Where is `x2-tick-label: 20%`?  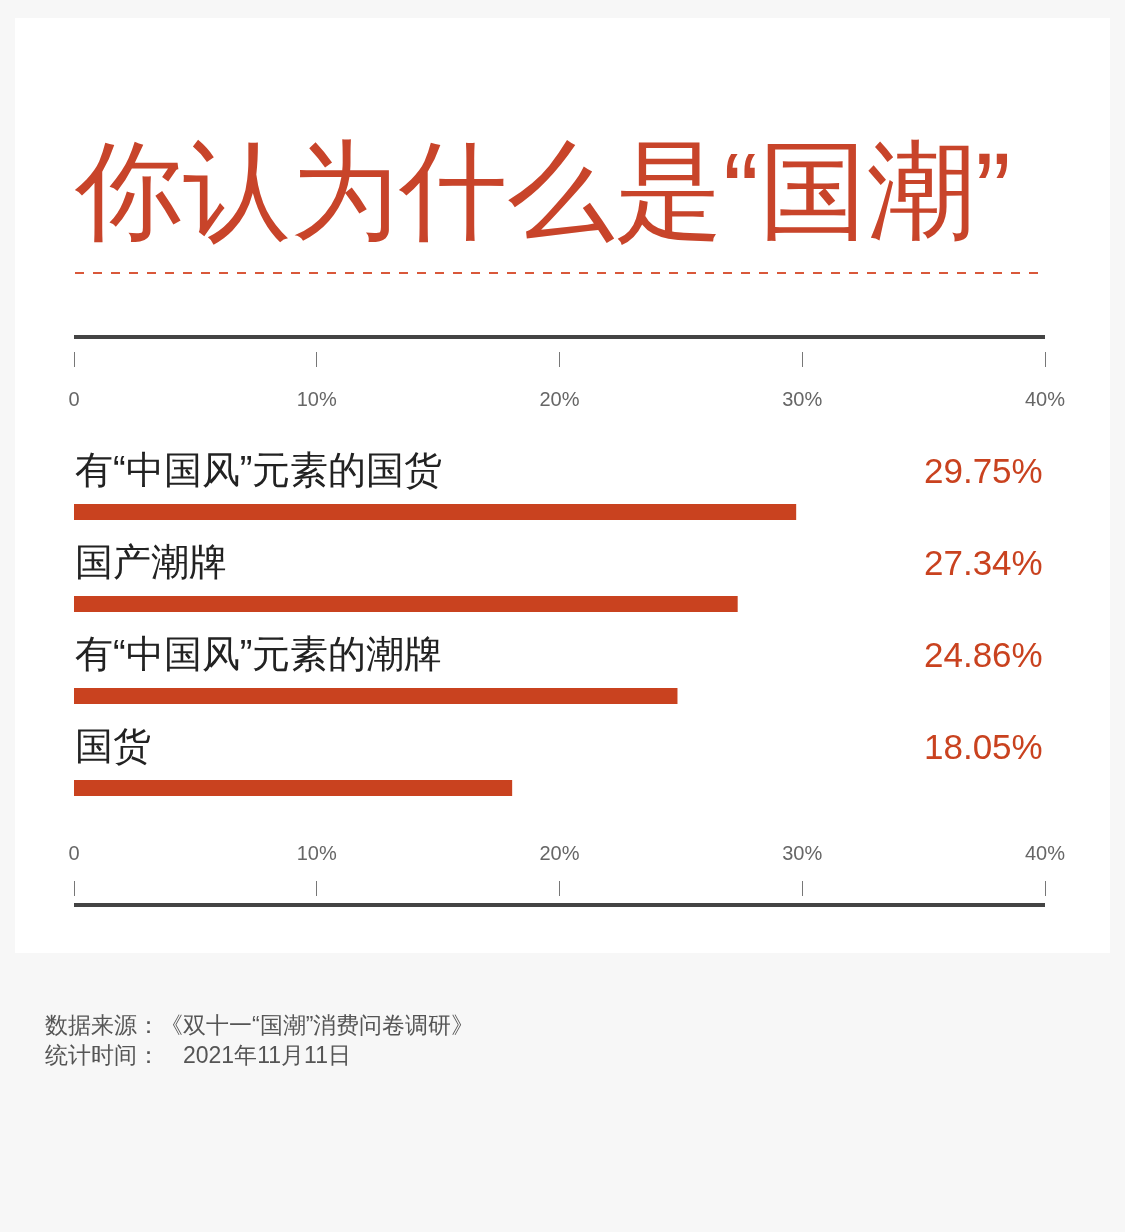
x2-tick-label: 20% is located at coordinates (559, 853).